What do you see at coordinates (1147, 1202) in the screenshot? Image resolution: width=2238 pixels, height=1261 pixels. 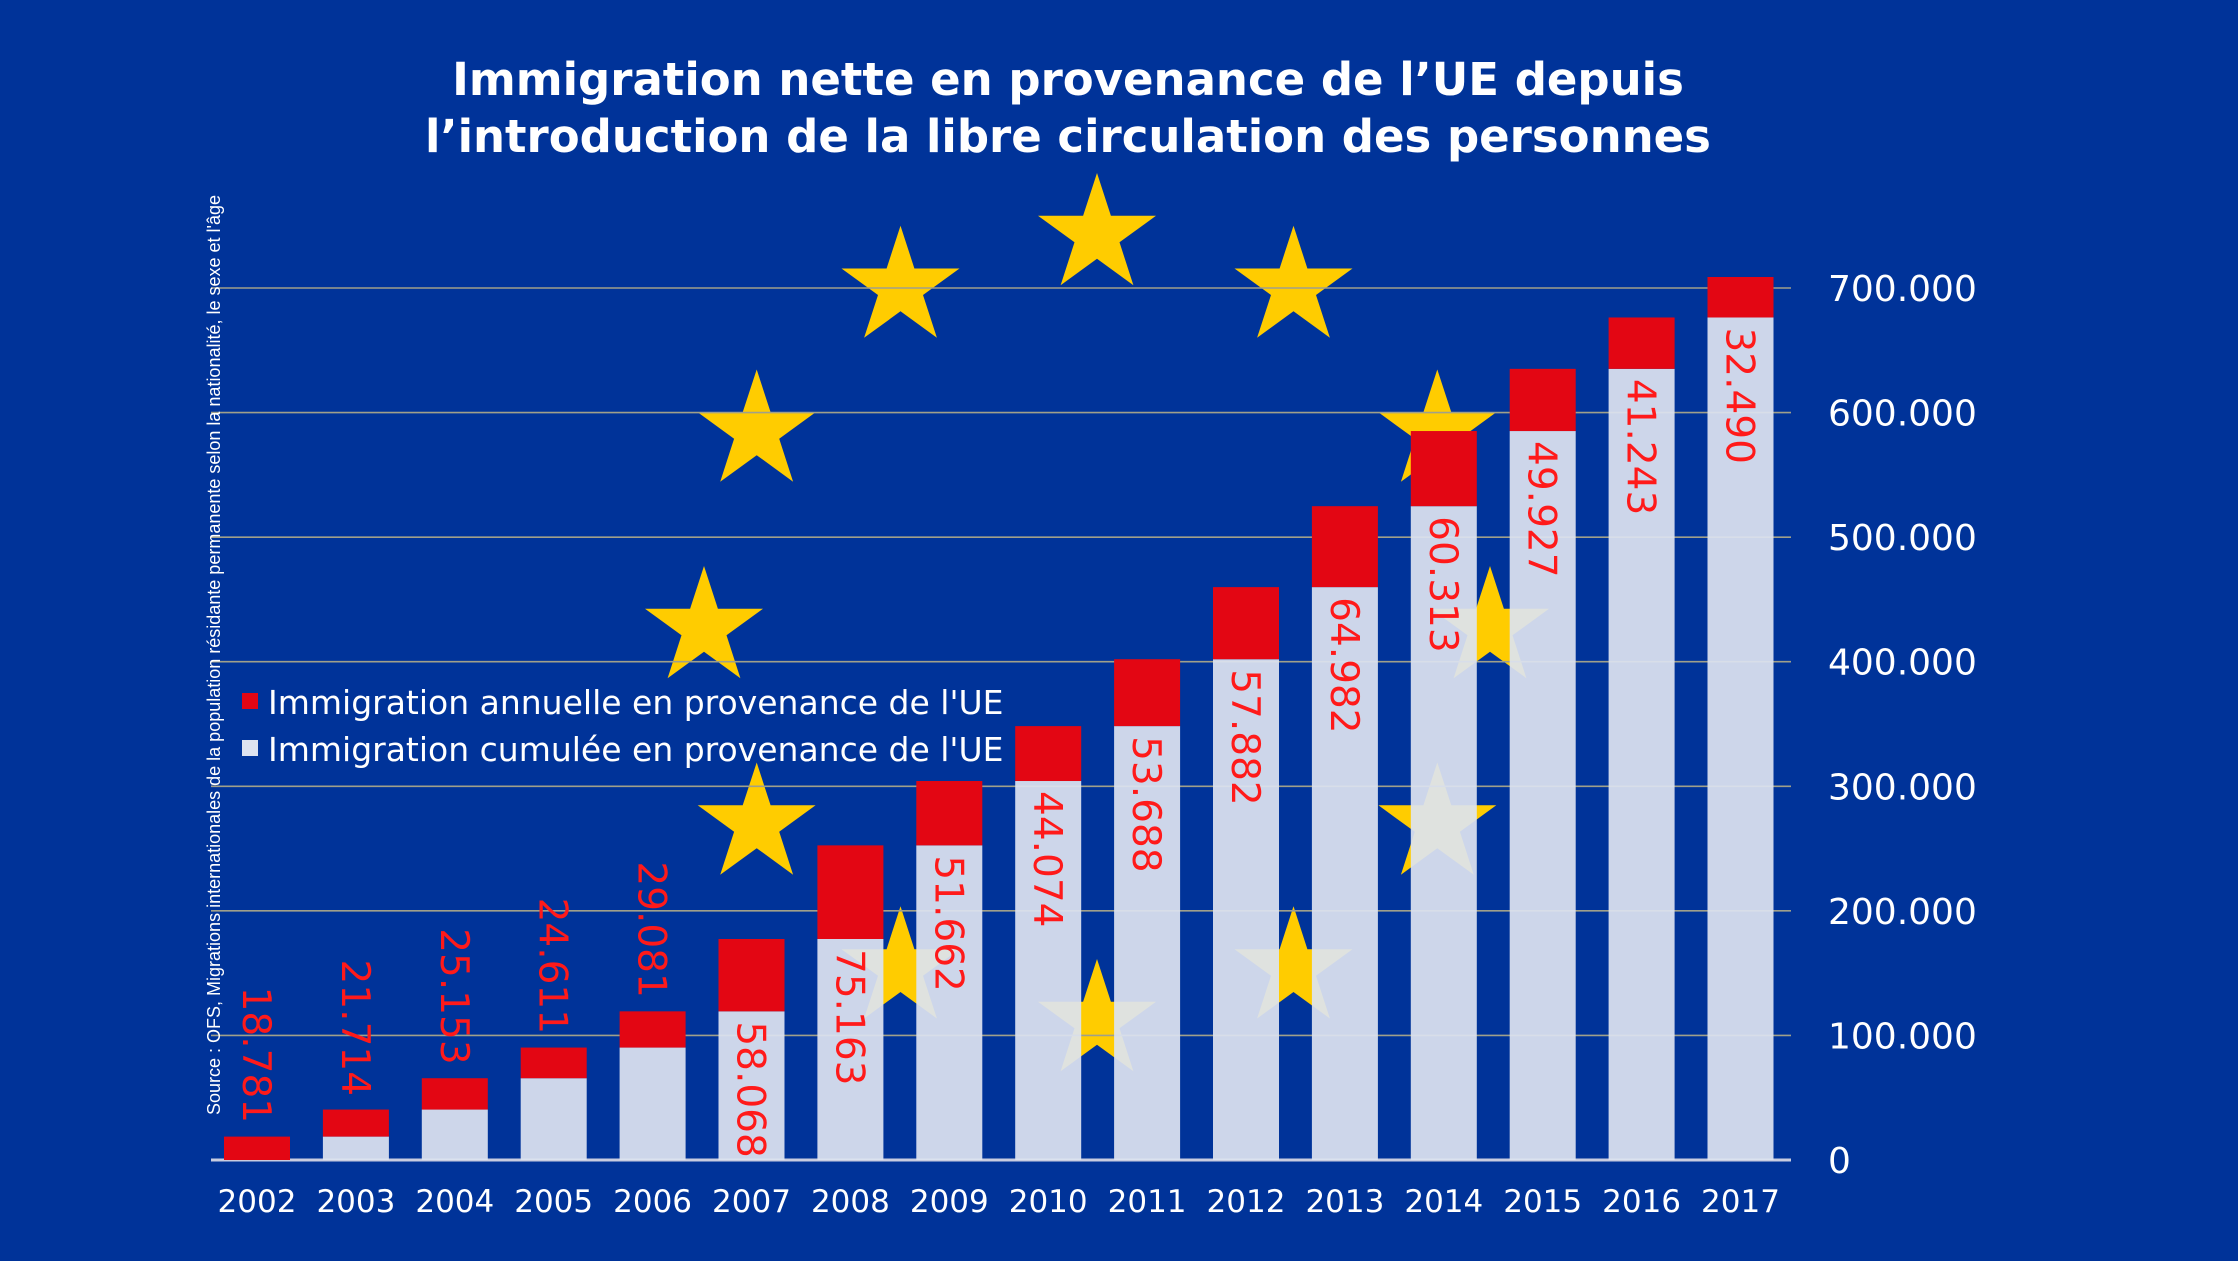 I see `x-tick-label: 2011` at bounding box center [1147, 1202].